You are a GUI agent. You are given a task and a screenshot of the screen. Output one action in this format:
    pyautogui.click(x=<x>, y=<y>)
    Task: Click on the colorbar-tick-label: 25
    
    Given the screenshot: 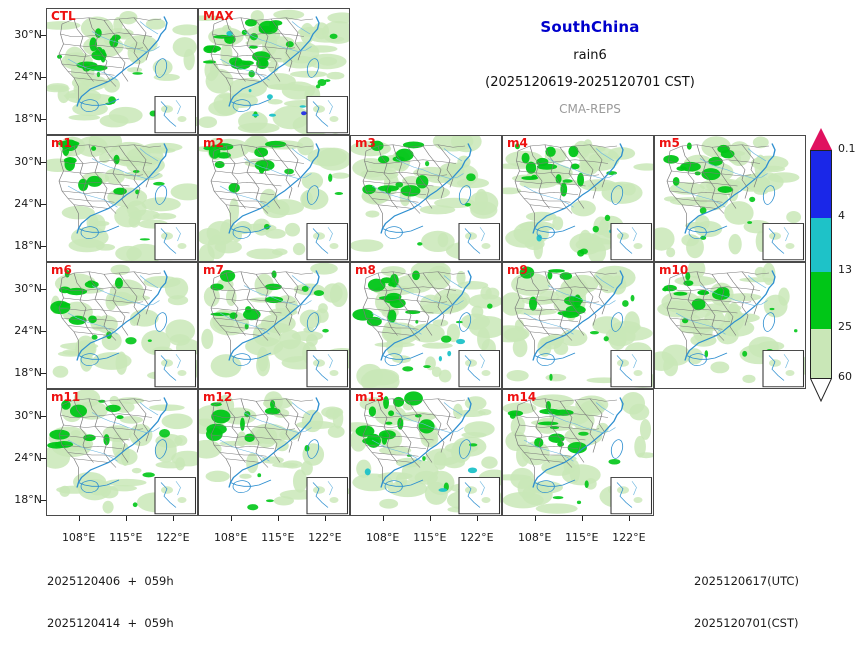 What is the action you would take?
    pyautogui.click(x=845, y=326)
    